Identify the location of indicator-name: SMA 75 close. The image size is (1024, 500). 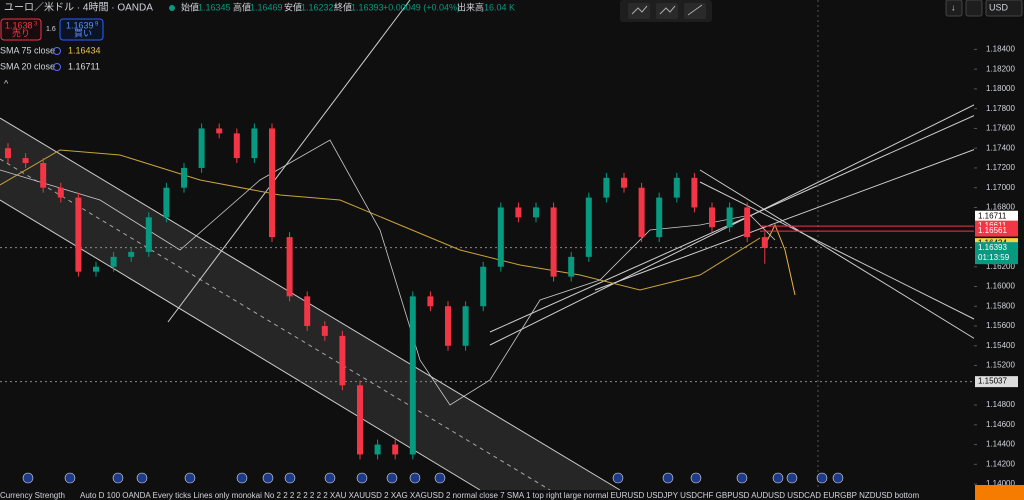
(27, 50).